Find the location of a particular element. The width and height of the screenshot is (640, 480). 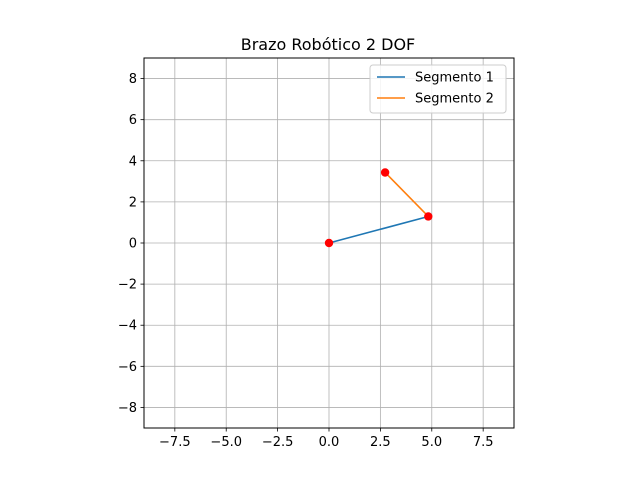

series-layer is located at coordinates (378, 207).